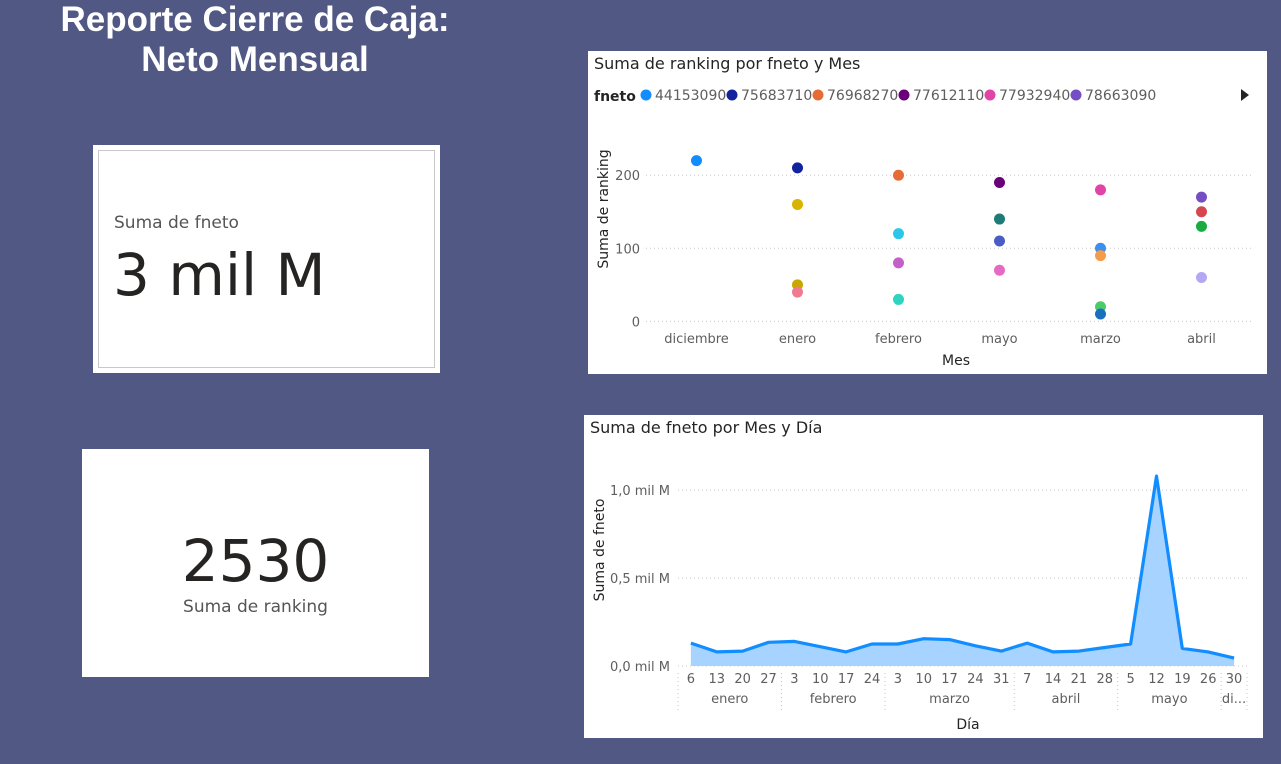  Describe the element at coordinates (691, 679) in the screenshot. I see `area-x-day-label: 6` at that location.